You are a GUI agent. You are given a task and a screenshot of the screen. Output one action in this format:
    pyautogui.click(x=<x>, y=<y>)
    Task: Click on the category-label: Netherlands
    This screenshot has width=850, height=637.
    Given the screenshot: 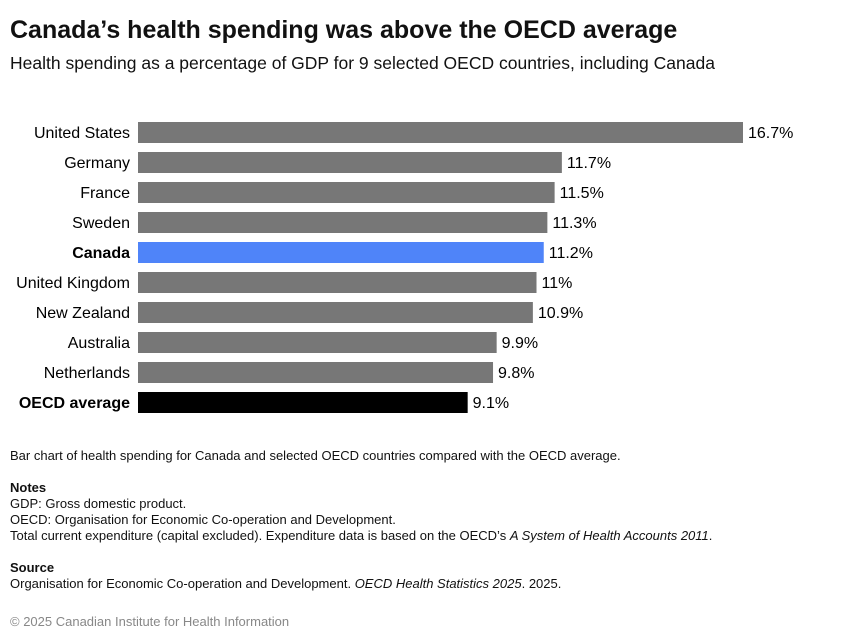 What is the action you would take?
    pyautogui.click(x=87, y=373)
    